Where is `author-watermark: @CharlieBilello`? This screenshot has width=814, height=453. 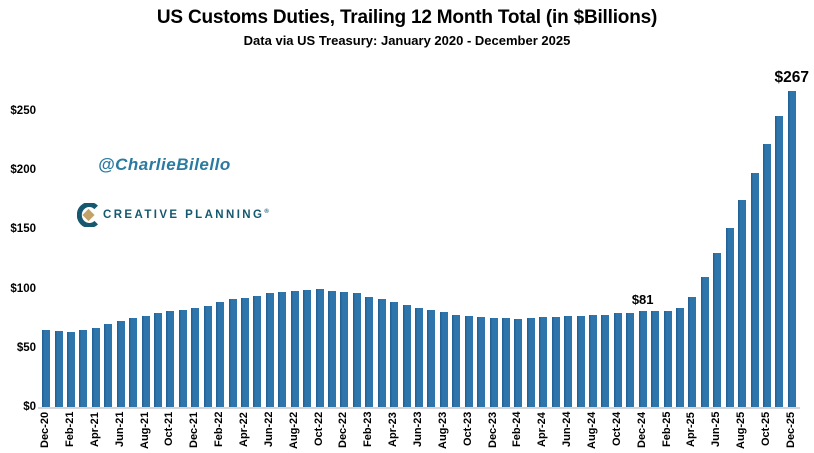 author-watermark: @CharlieBilello is located at coordinates (164, 164).